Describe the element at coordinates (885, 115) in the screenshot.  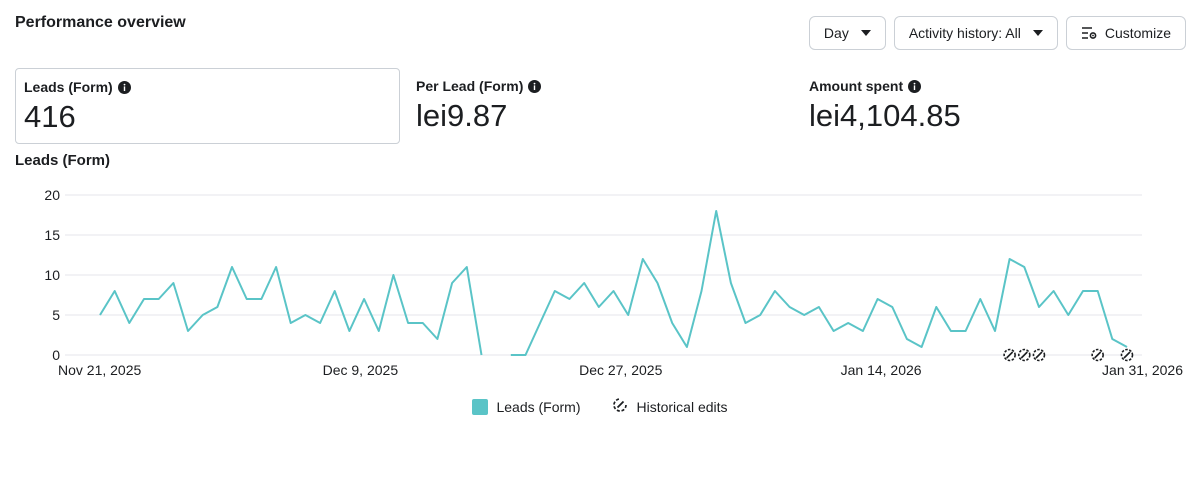
I see `metric-value: lei4,104.85` at that location.